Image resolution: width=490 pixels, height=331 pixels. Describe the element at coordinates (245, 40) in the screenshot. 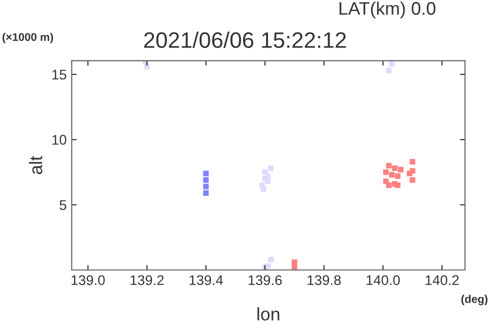

I see `chart-title: 2021/06/06 15:22:12` at that location.